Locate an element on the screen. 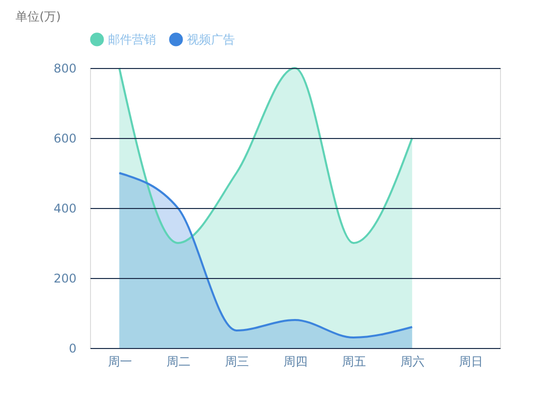  x-tick-label: 周六 is located at coordinates (412, 361).